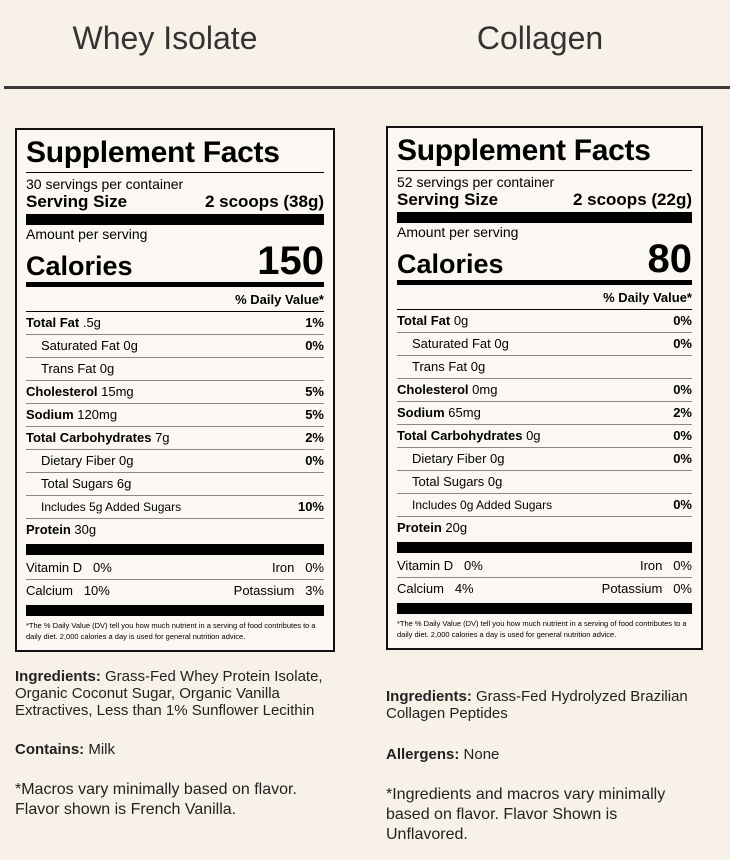 Image resolution: width=730 pixels, height=860 pixels. I want to click on nutrient-amount: 7g, so click(162, 437).